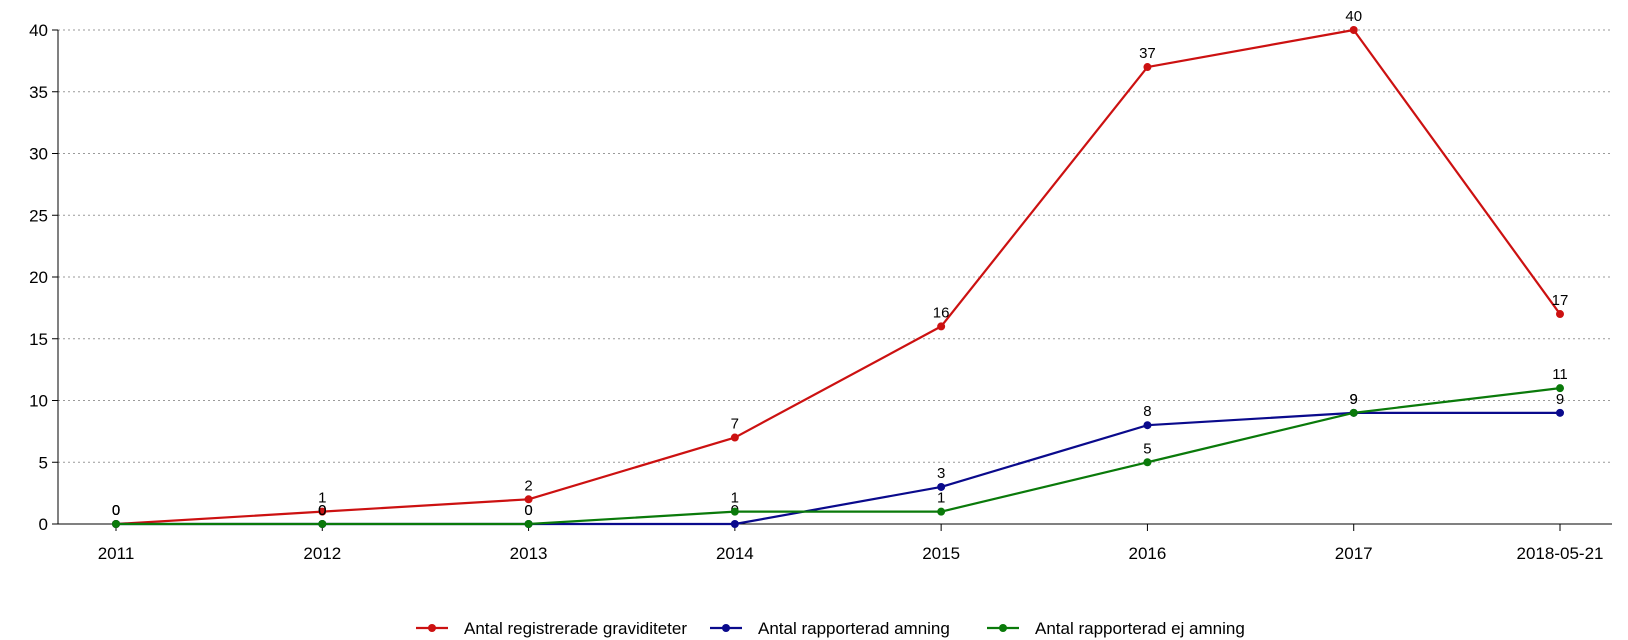  Describe the element at coordinates (43, 462) in the screenshot. I see `y-tick-label: 5` at that location.